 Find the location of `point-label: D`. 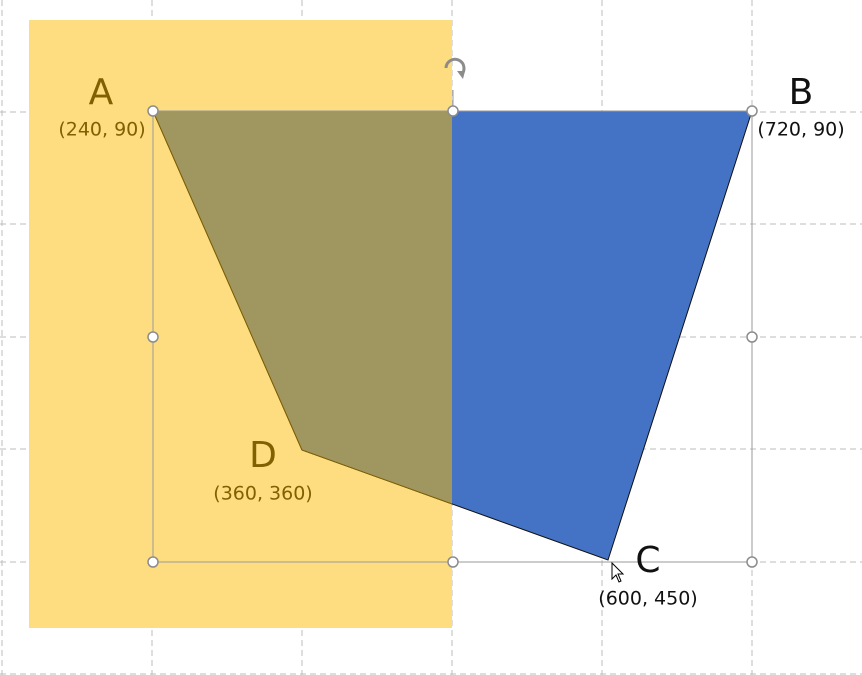

point-label: D is located at coordinates (263, 455).